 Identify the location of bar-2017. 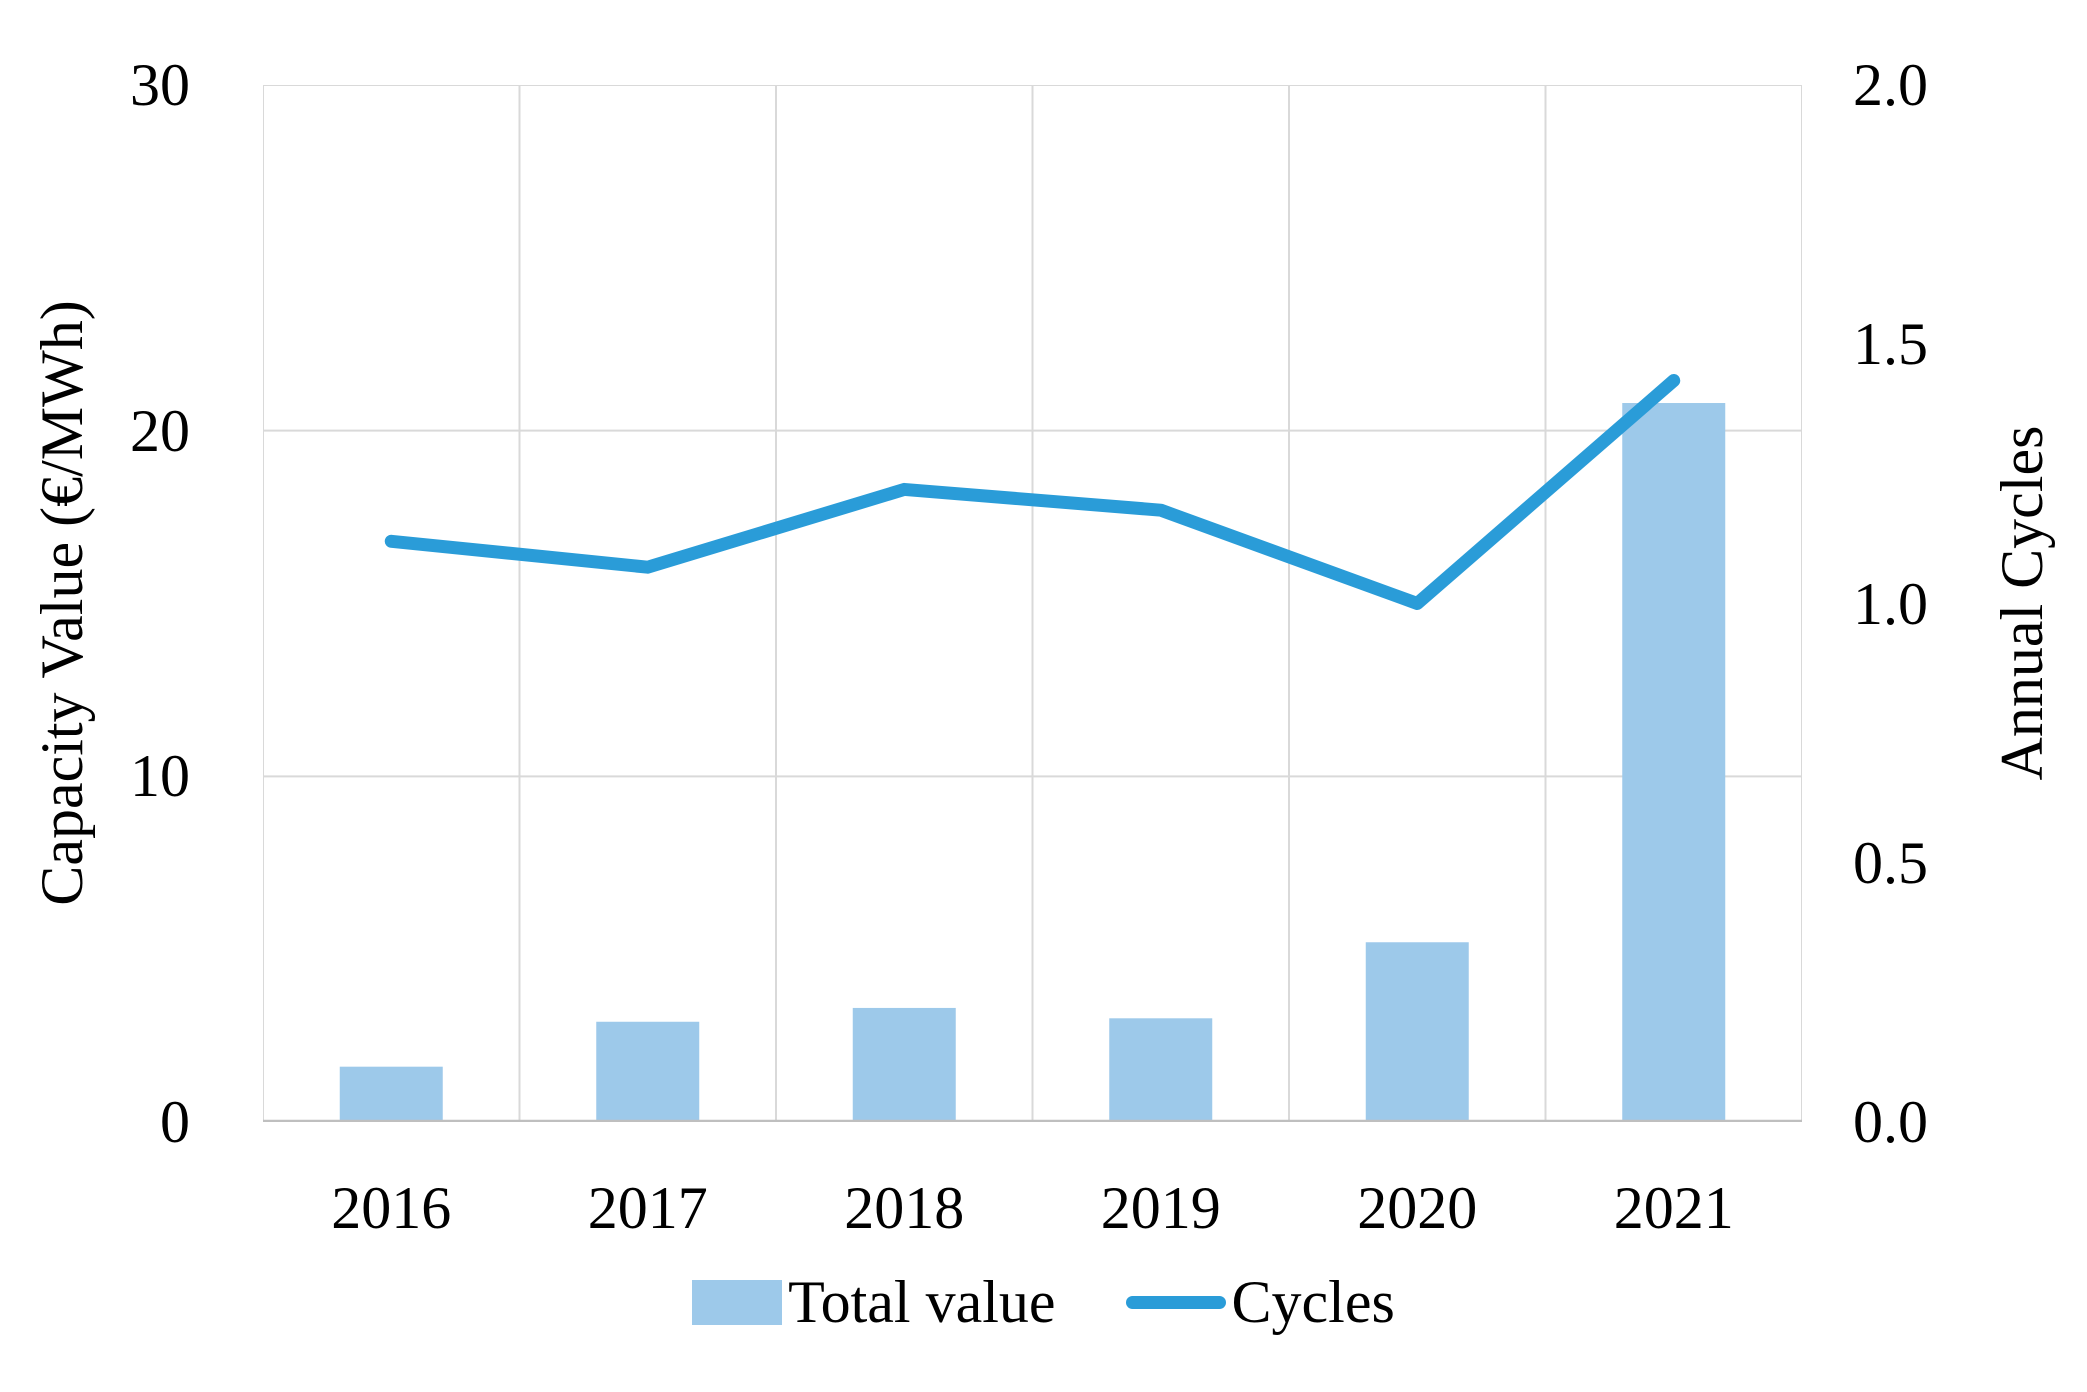
(648, 1071).